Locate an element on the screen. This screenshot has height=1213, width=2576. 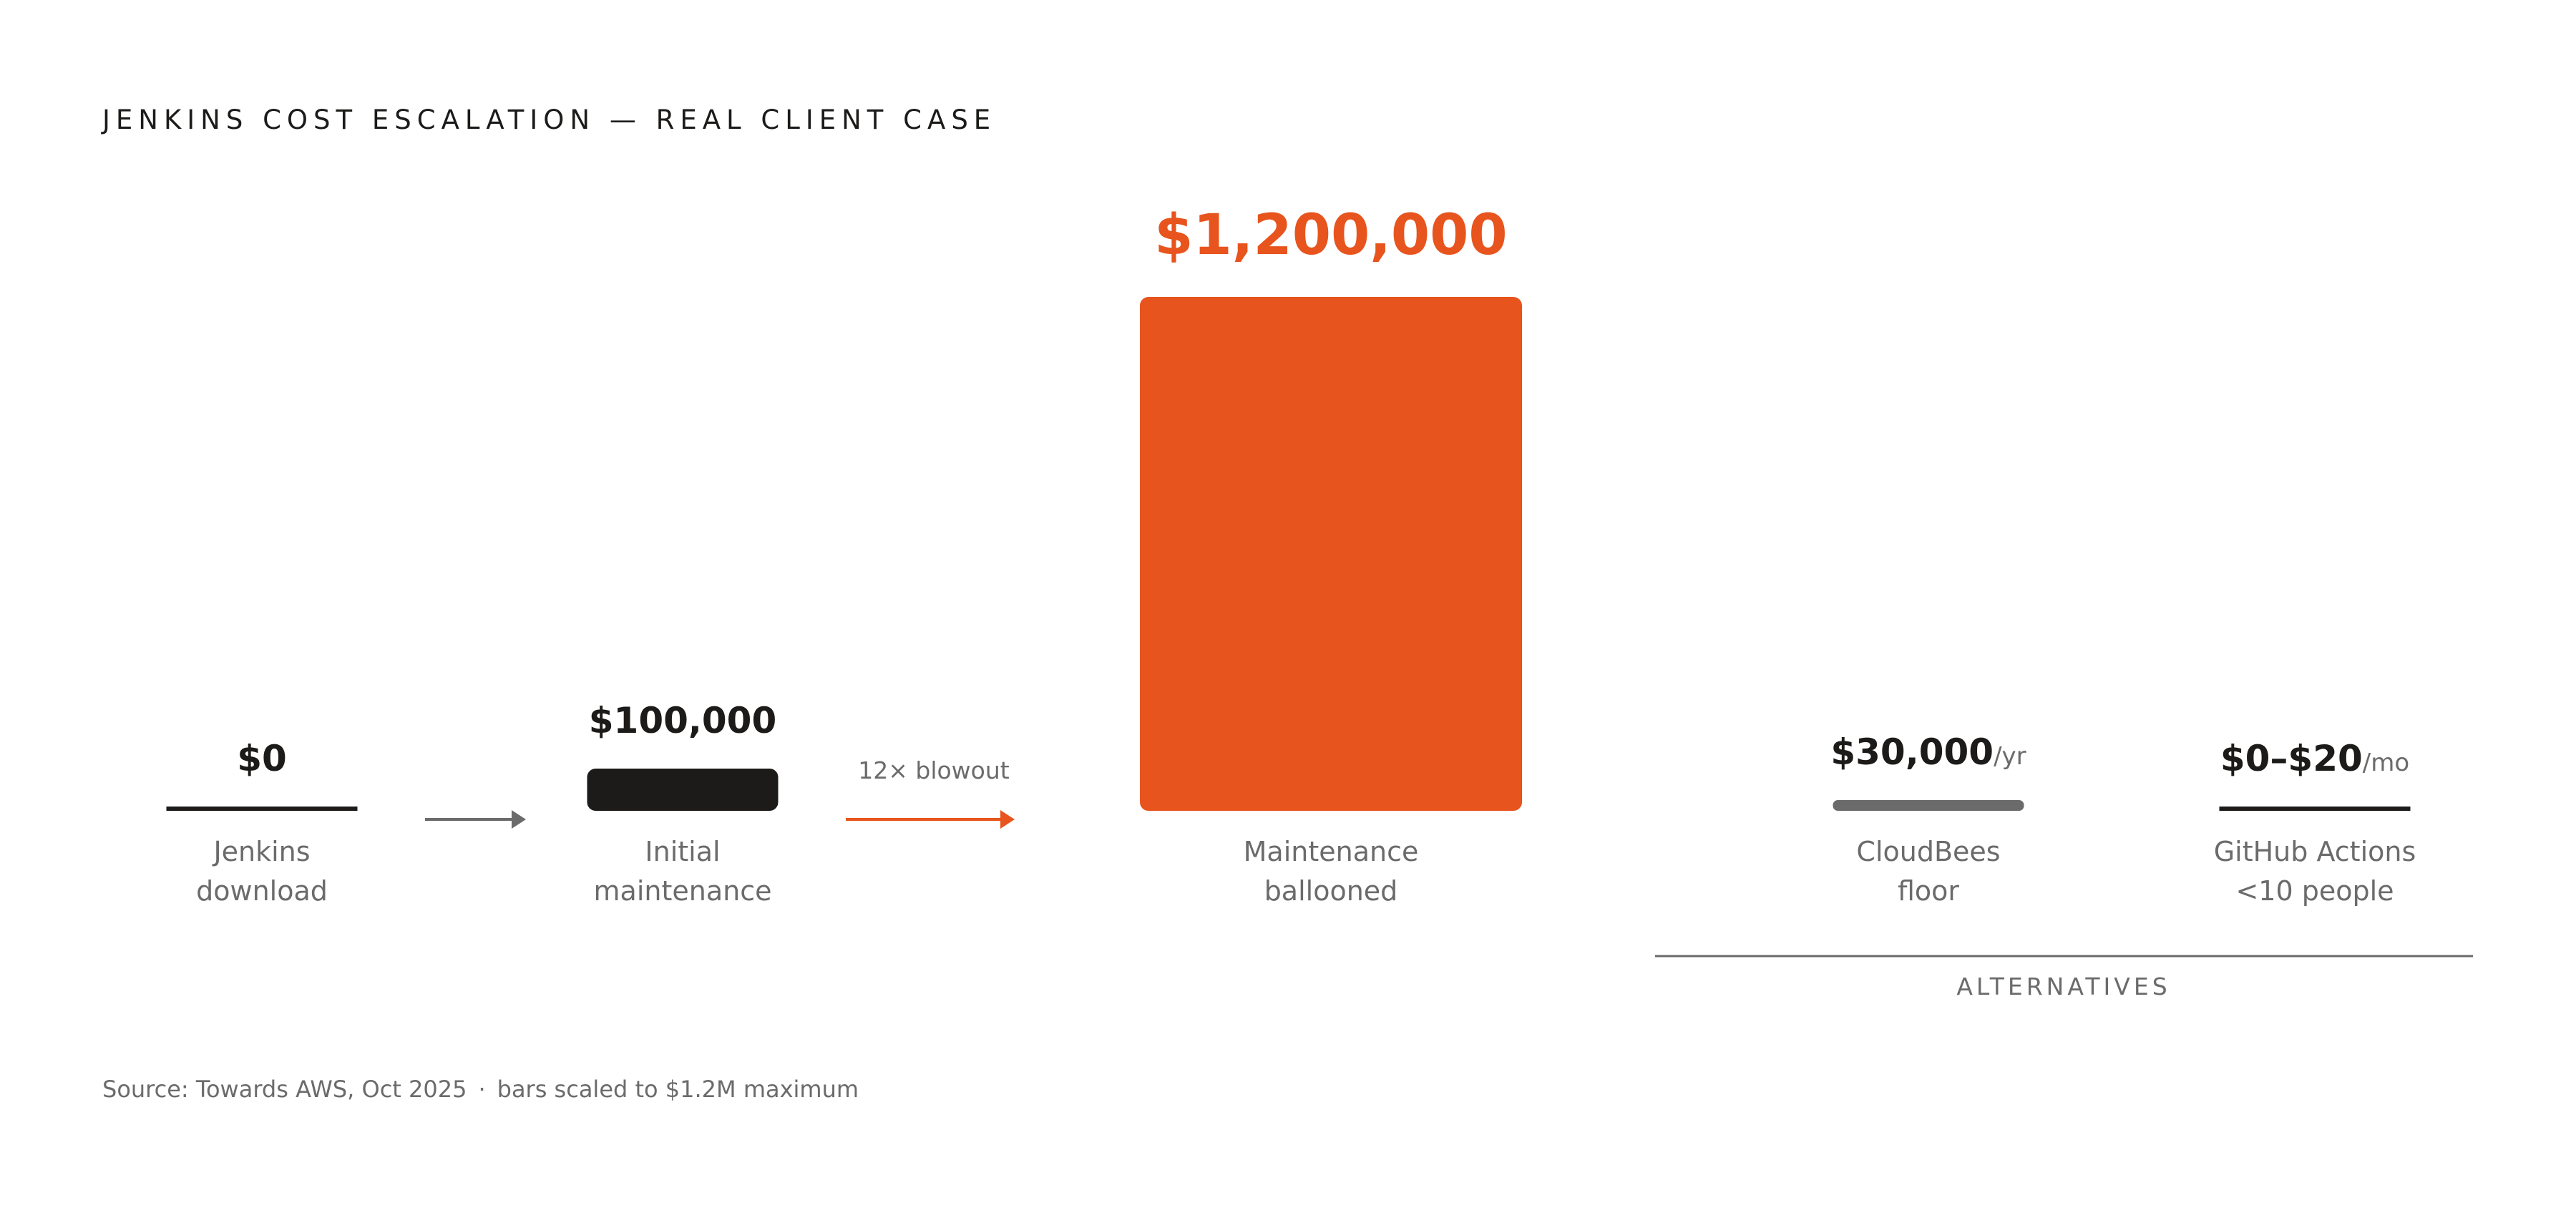
value-label-initial-maintenance: $100,000 is located at coordinates (683, 720).